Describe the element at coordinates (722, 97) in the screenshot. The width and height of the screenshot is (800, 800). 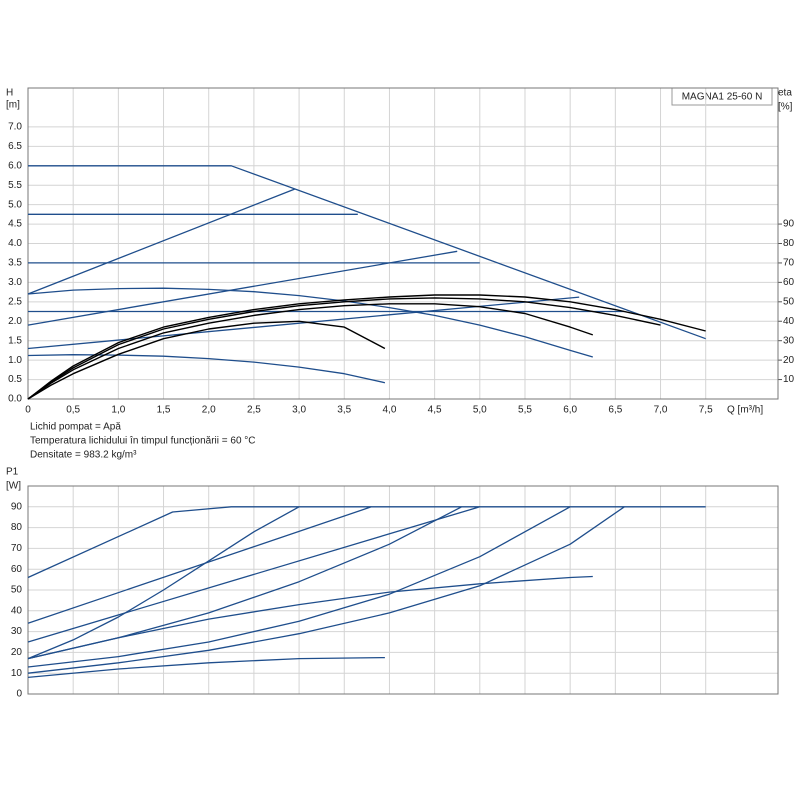
I see `chart-title: MAGNA1 25-60 N` at that location.